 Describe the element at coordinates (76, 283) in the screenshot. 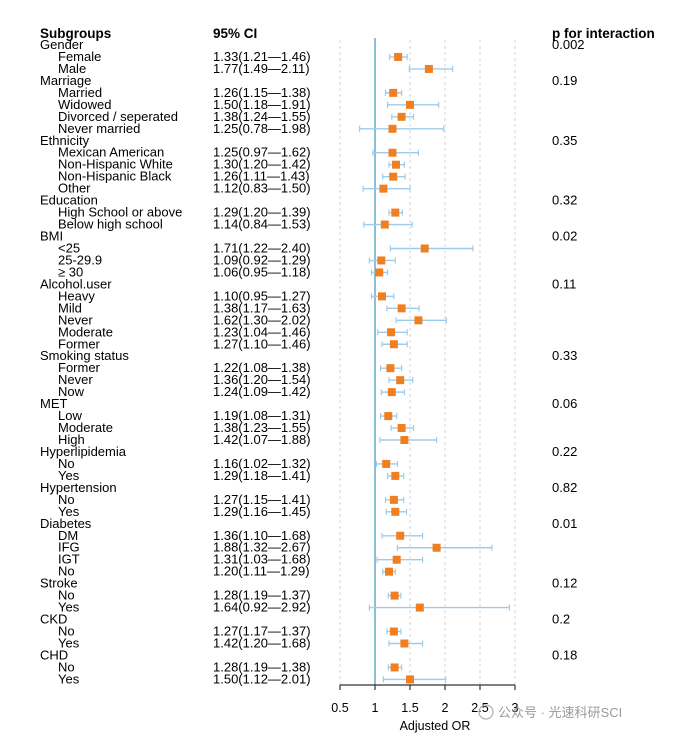

I see `group-label: Alcohol.user` at that location.